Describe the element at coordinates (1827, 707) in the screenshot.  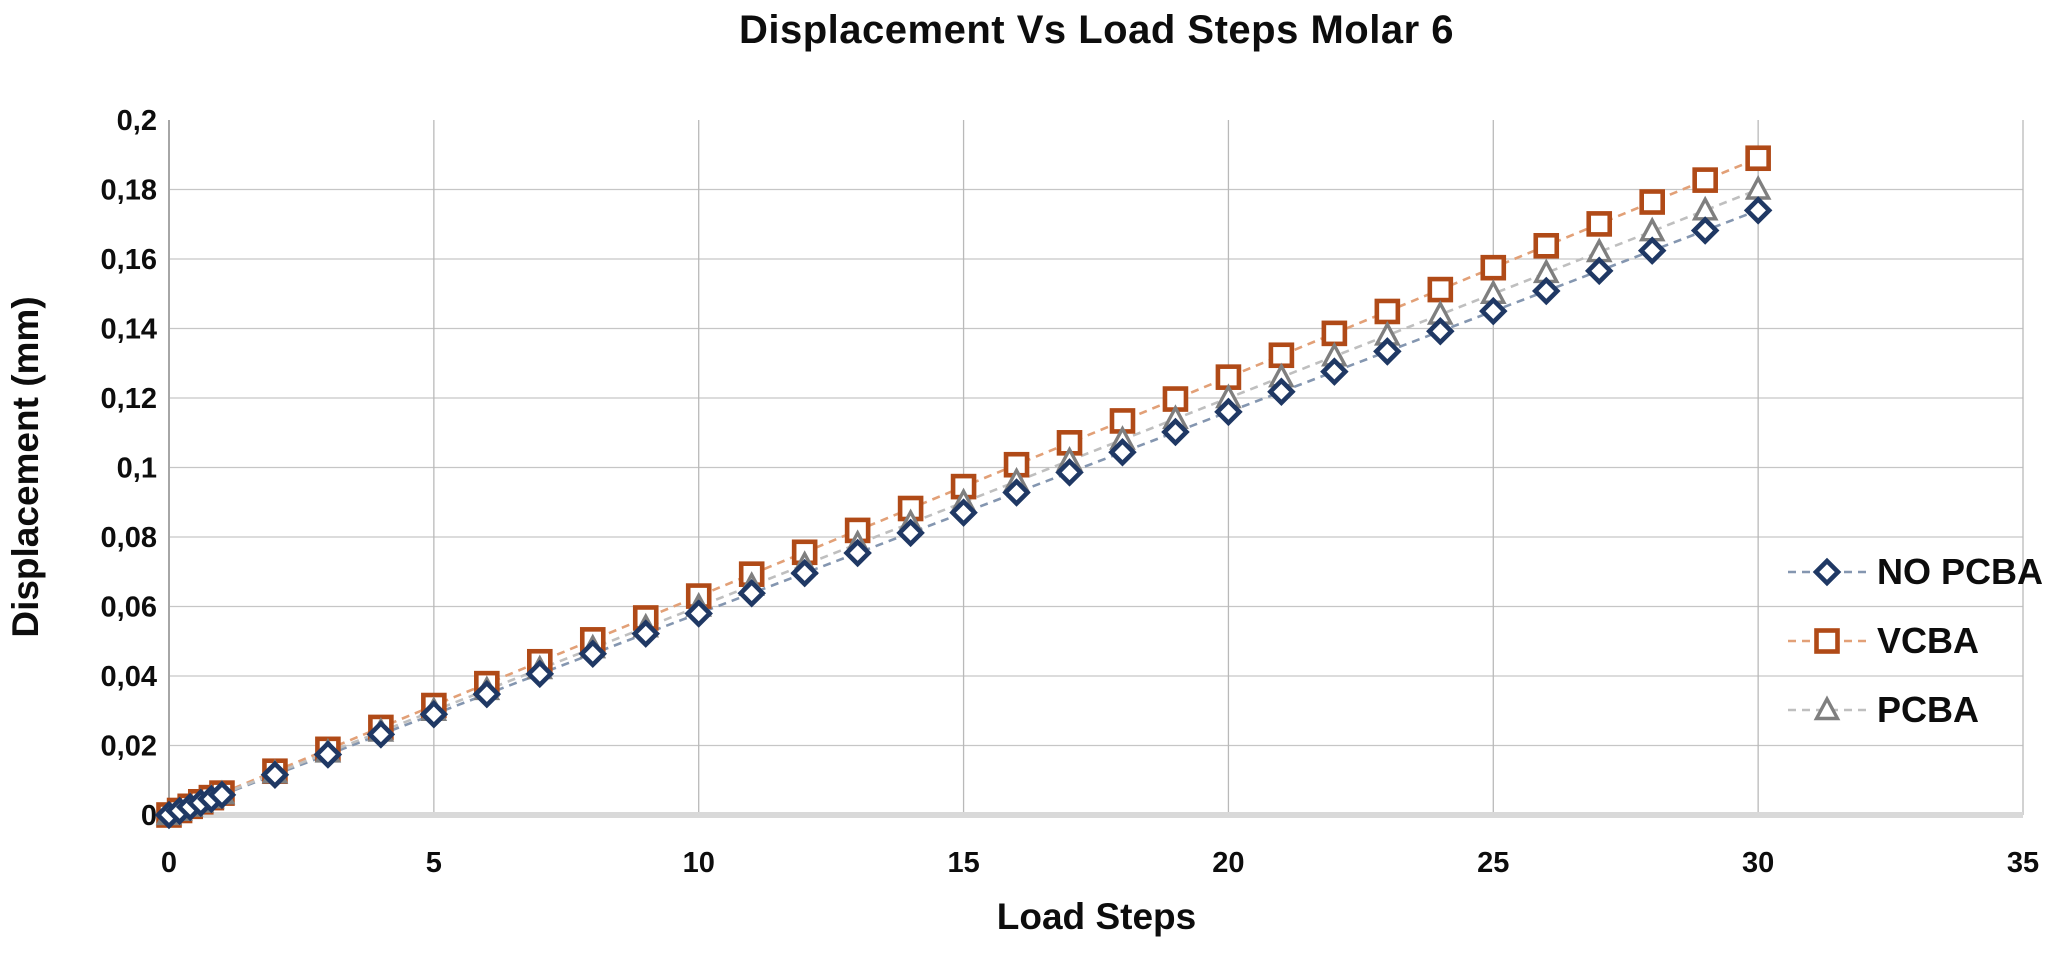
I see `legend-marker-pcba` at that location.